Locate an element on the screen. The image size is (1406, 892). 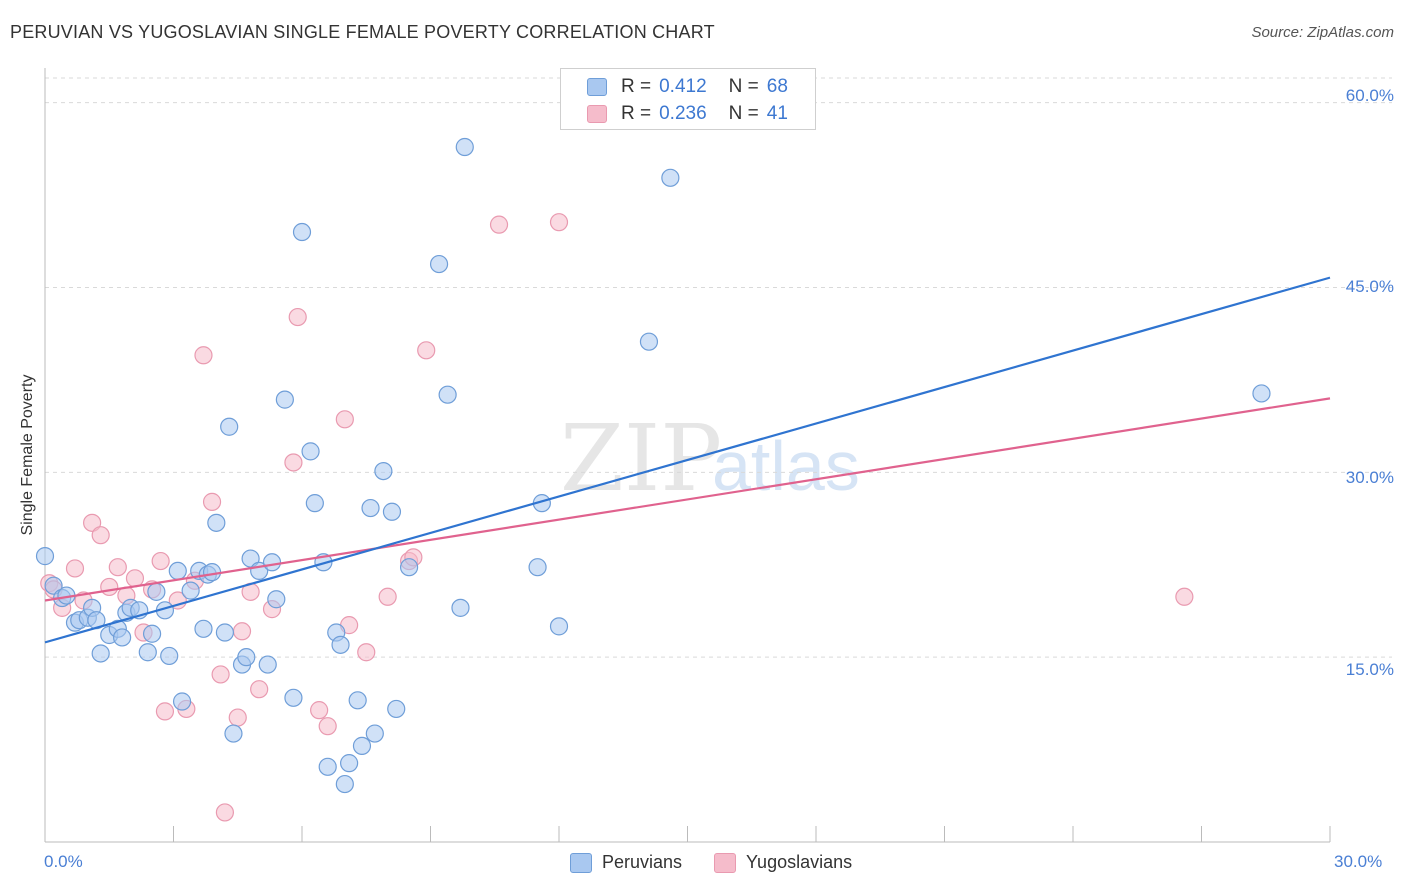
stats-legend-row-yugoslavians: R = 0.236 N = 41 is located at coordinates (687, 114).